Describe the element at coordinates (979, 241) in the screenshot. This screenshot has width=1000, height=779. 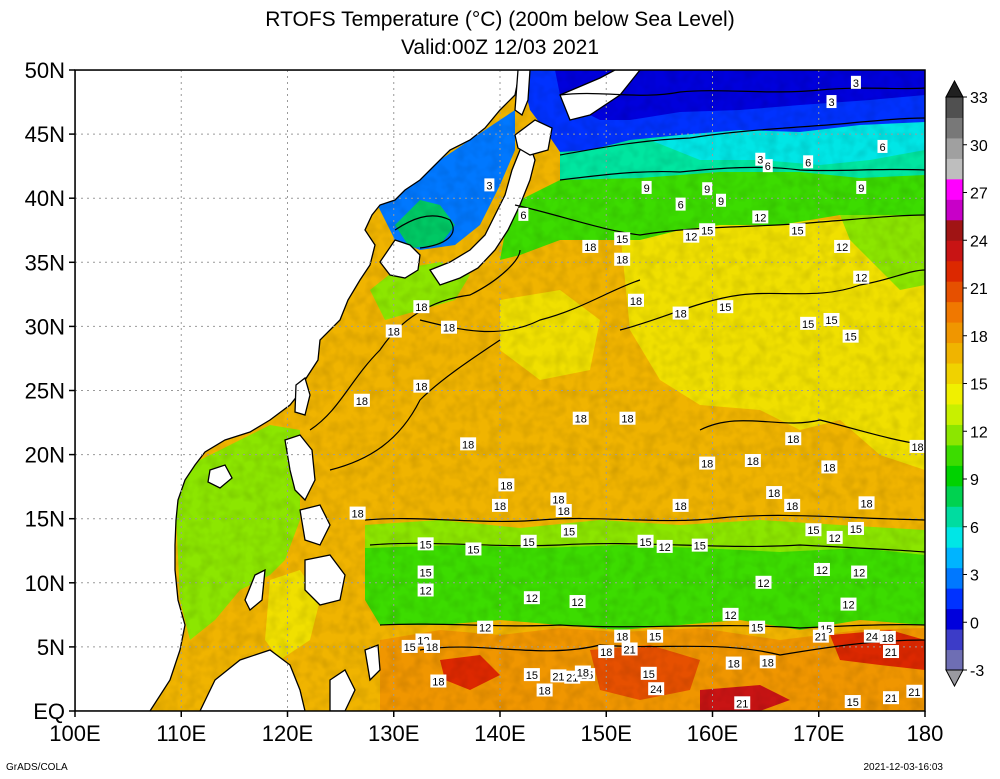
I see `colorbar-label: 24` at that location.